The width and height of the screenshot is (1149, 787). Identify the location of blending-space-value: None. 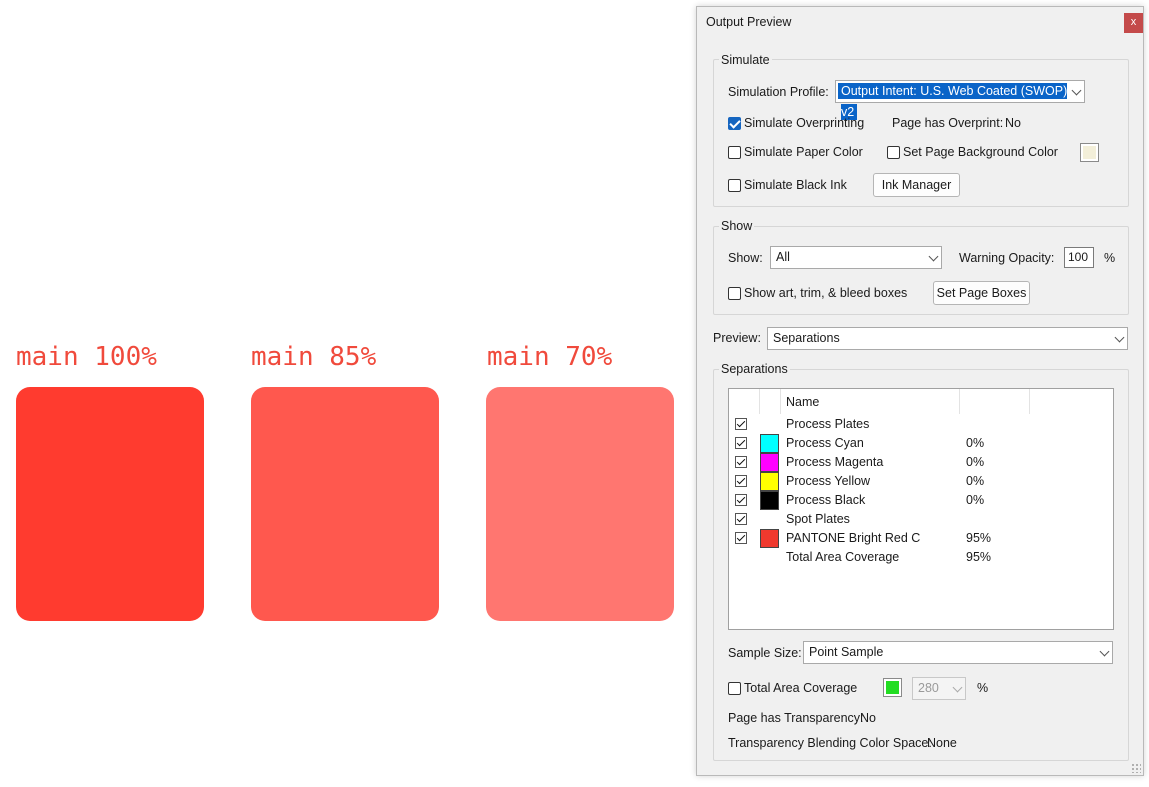
(942, 743).